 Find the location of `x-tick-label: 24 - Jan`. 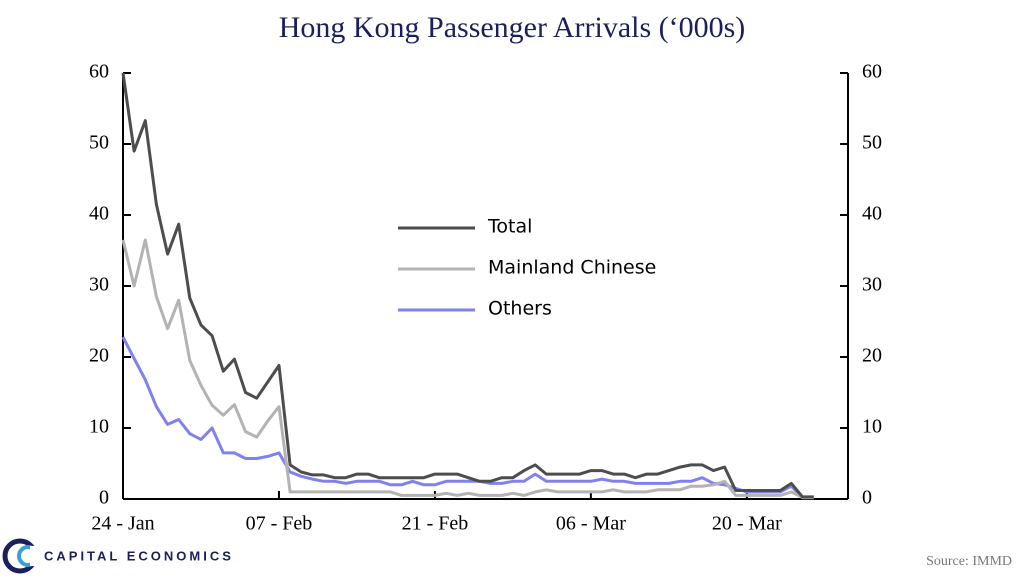

x-tick-label: 24 - Jan is located at coordinates (122, 524).